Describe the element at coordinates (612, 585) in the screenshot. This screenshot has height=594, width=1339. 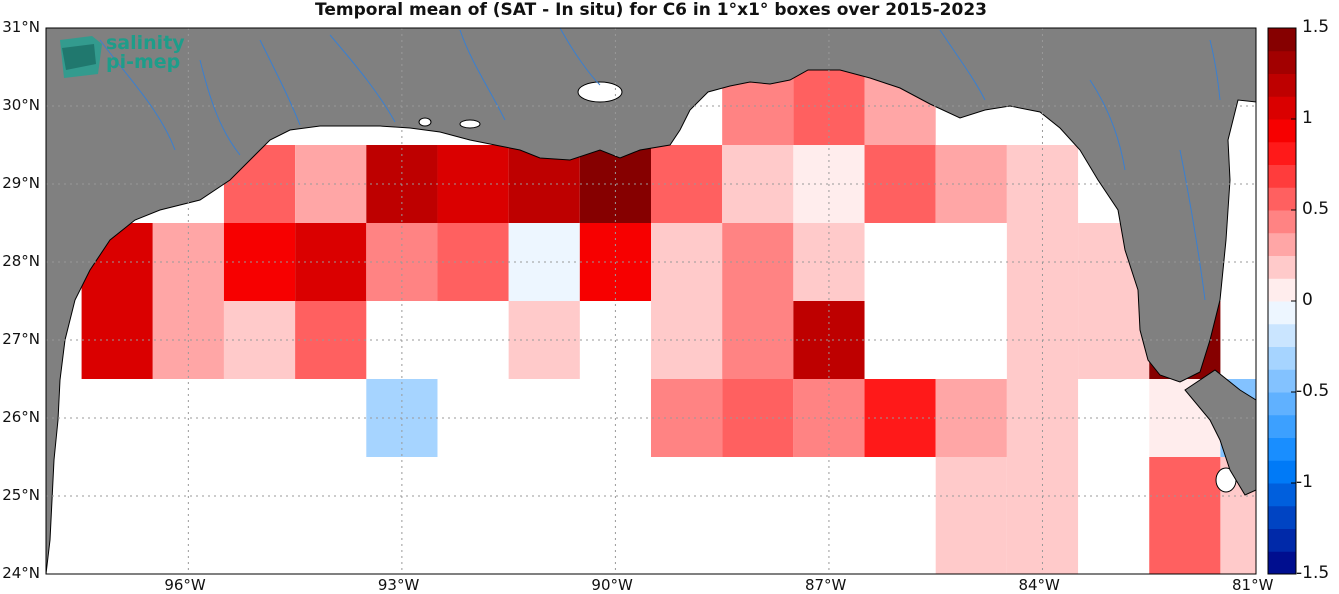
I see `longitude-label: 90°W` at that location.